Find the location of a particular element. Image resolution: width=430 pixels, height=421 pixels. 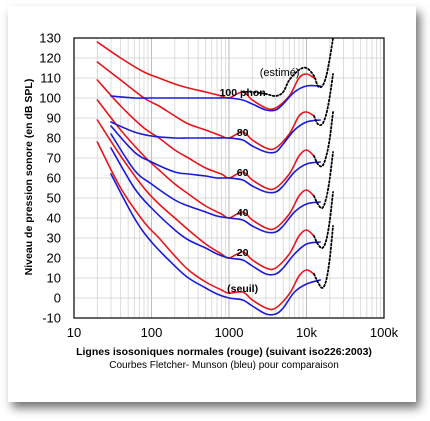

y-tick-label: 50 is located at coordinates (54, 198).